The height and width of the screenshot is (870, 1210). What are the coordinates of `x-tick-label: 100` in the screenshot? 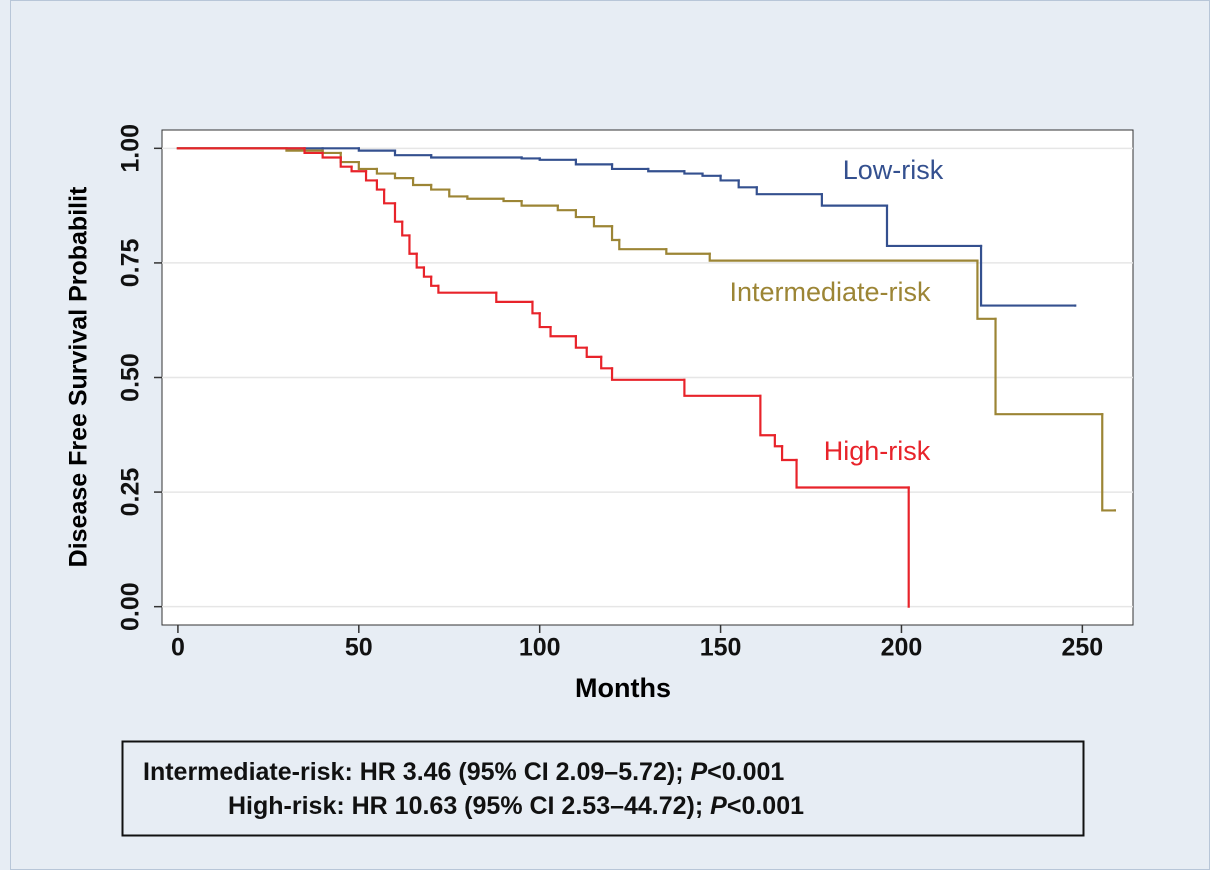 It's located at (540, 648).